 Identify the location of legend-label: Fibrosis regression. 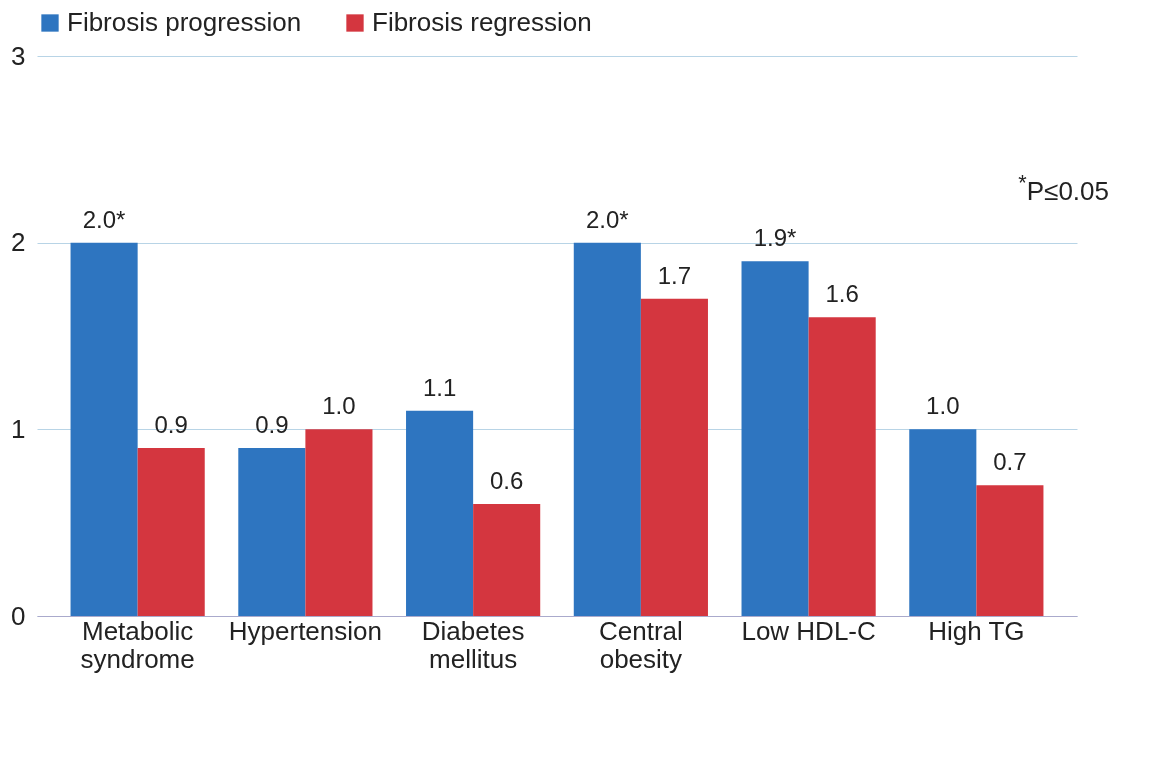
(482, 22).